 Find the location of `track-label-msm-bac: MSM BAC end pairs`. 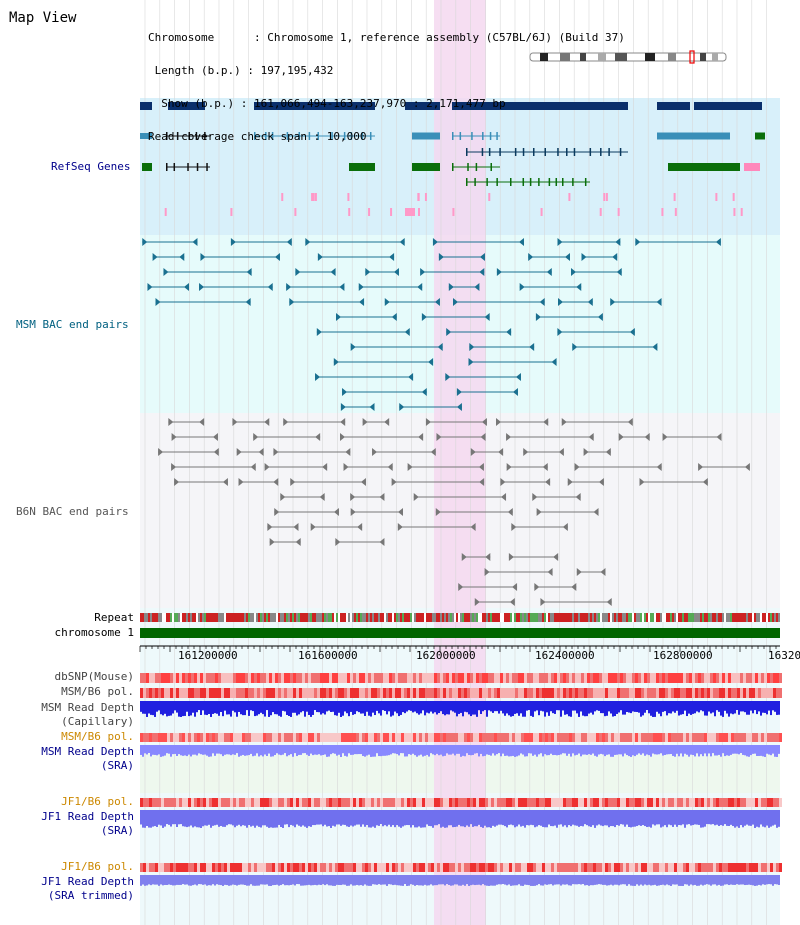

track-label-msm-bac: MSM BAC end pairs is located at coordinates (72, 324).